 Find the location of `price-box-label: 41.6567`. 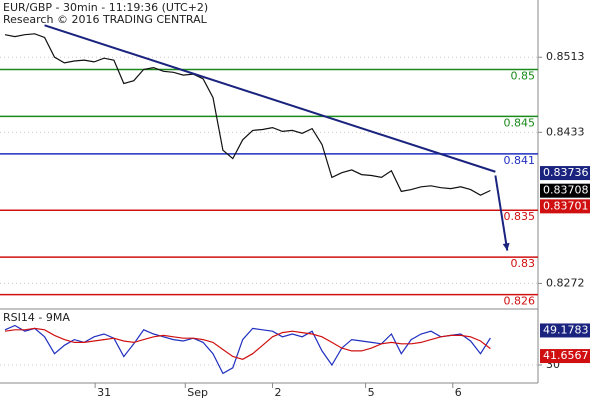

price-box-label: 41.6567 is located at coordinates (566, 355).